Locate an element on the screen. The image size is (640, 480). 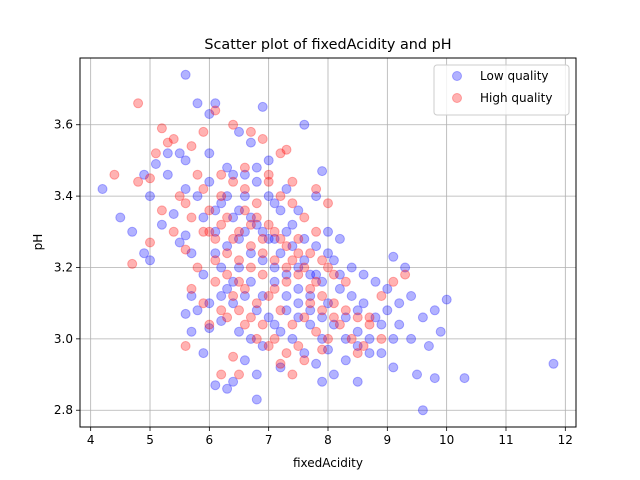
legend-marker-high-quality is located at coordinates (457, 98).